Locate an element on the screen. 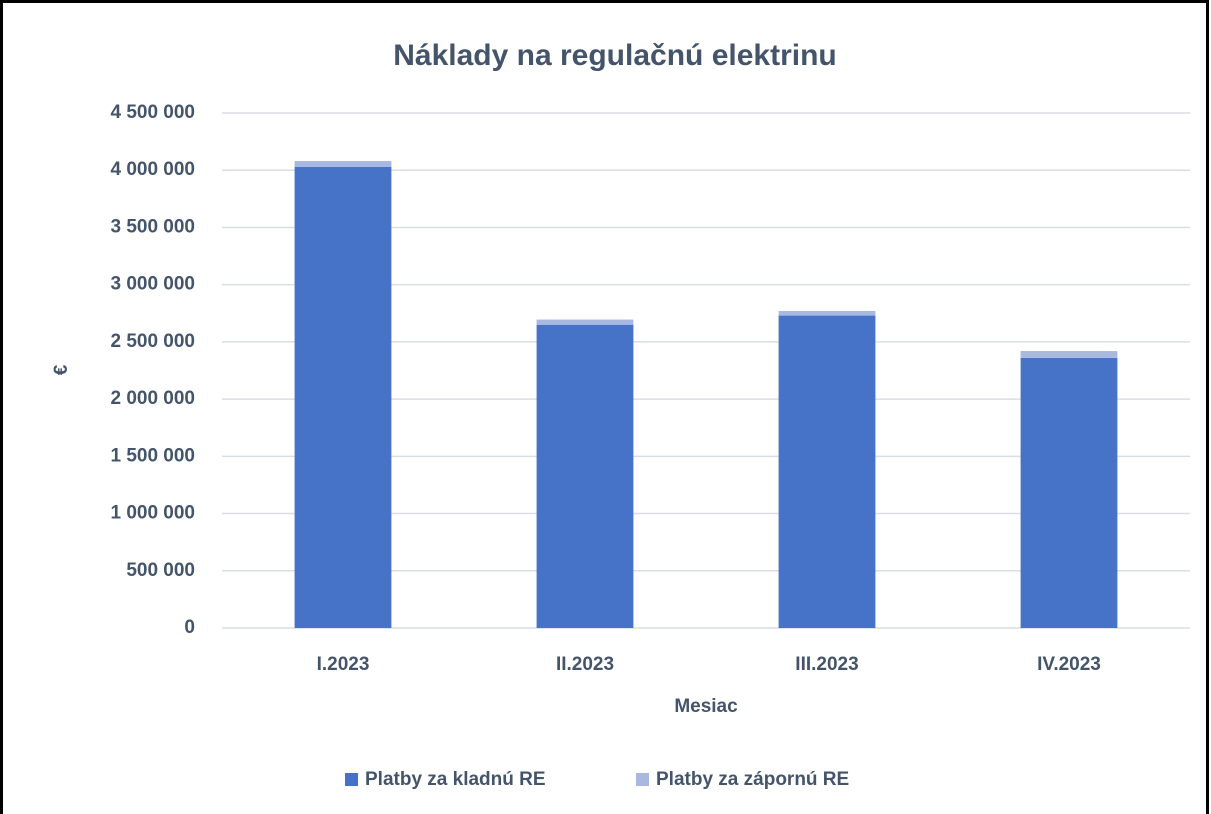 Image resolution: width=1211 pixels, height=814 pixels. legend-label: Platby za zápornú RE is located at coordinates (752, 779).